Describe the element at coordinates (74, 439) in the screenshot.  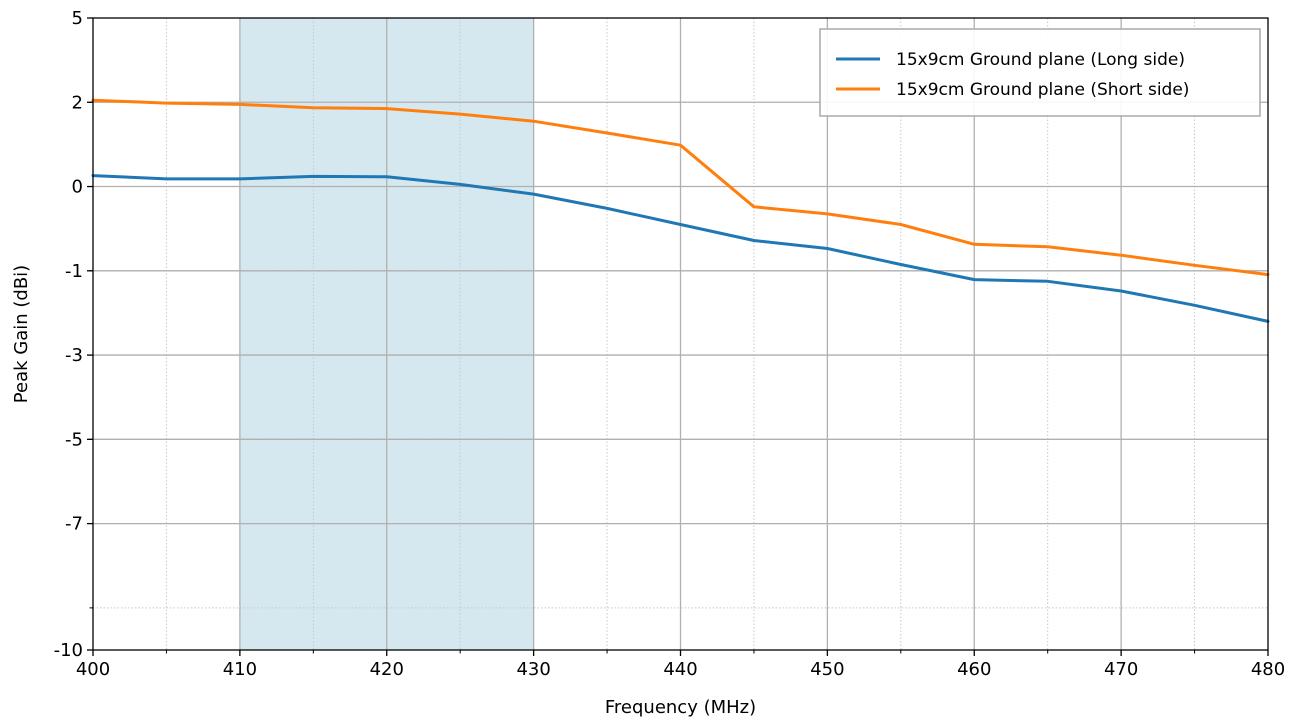
I see `y-tick-label: -5` at that location.